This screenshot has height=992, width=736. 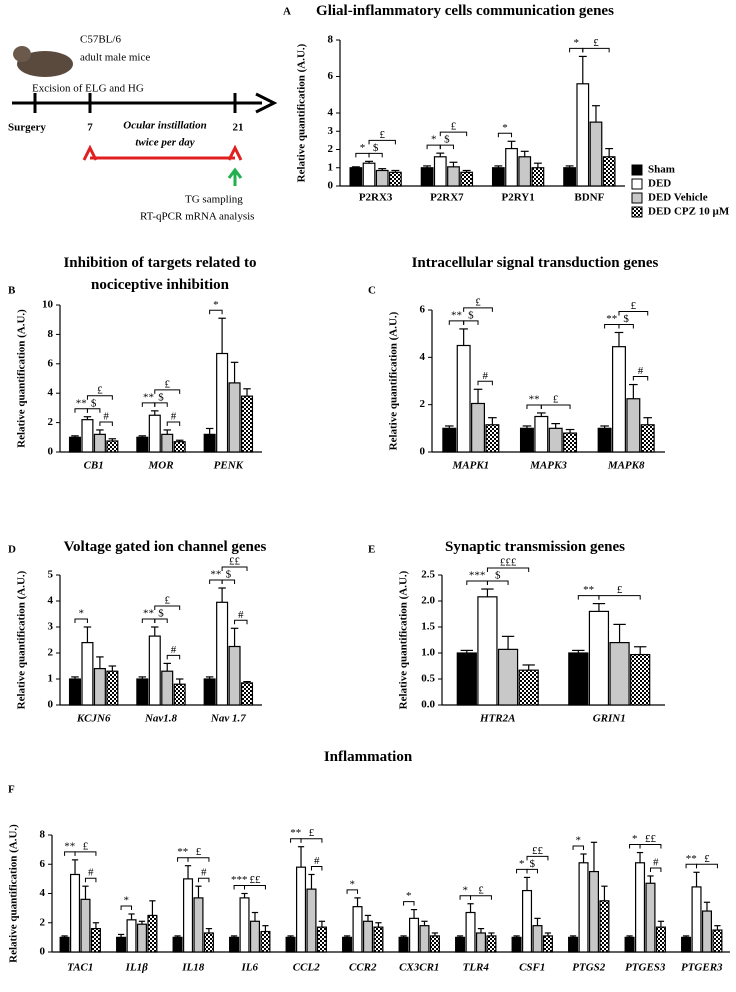 I want to click on y-tick-label: 2.0, so click(x=428, y=601).